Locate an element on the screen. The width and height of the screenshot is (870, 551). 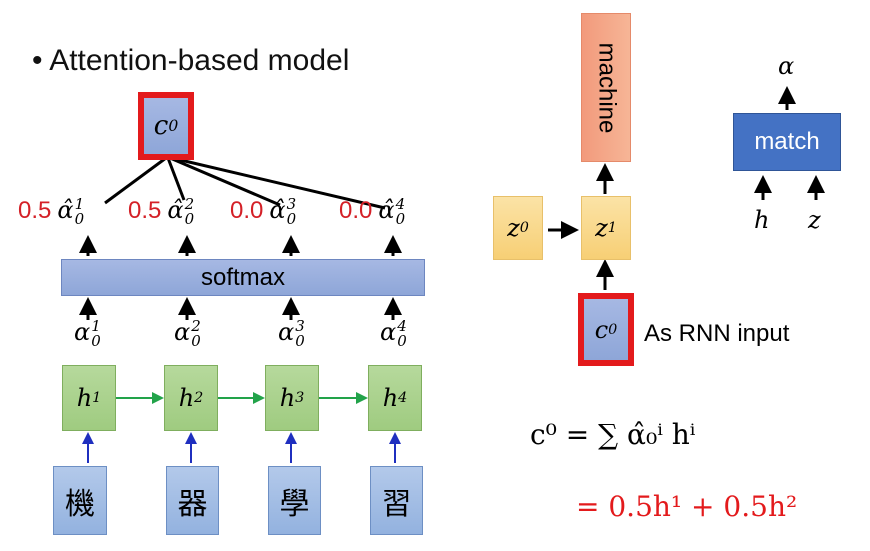
input-token-4: 習 is located at coordinates (396, 500).